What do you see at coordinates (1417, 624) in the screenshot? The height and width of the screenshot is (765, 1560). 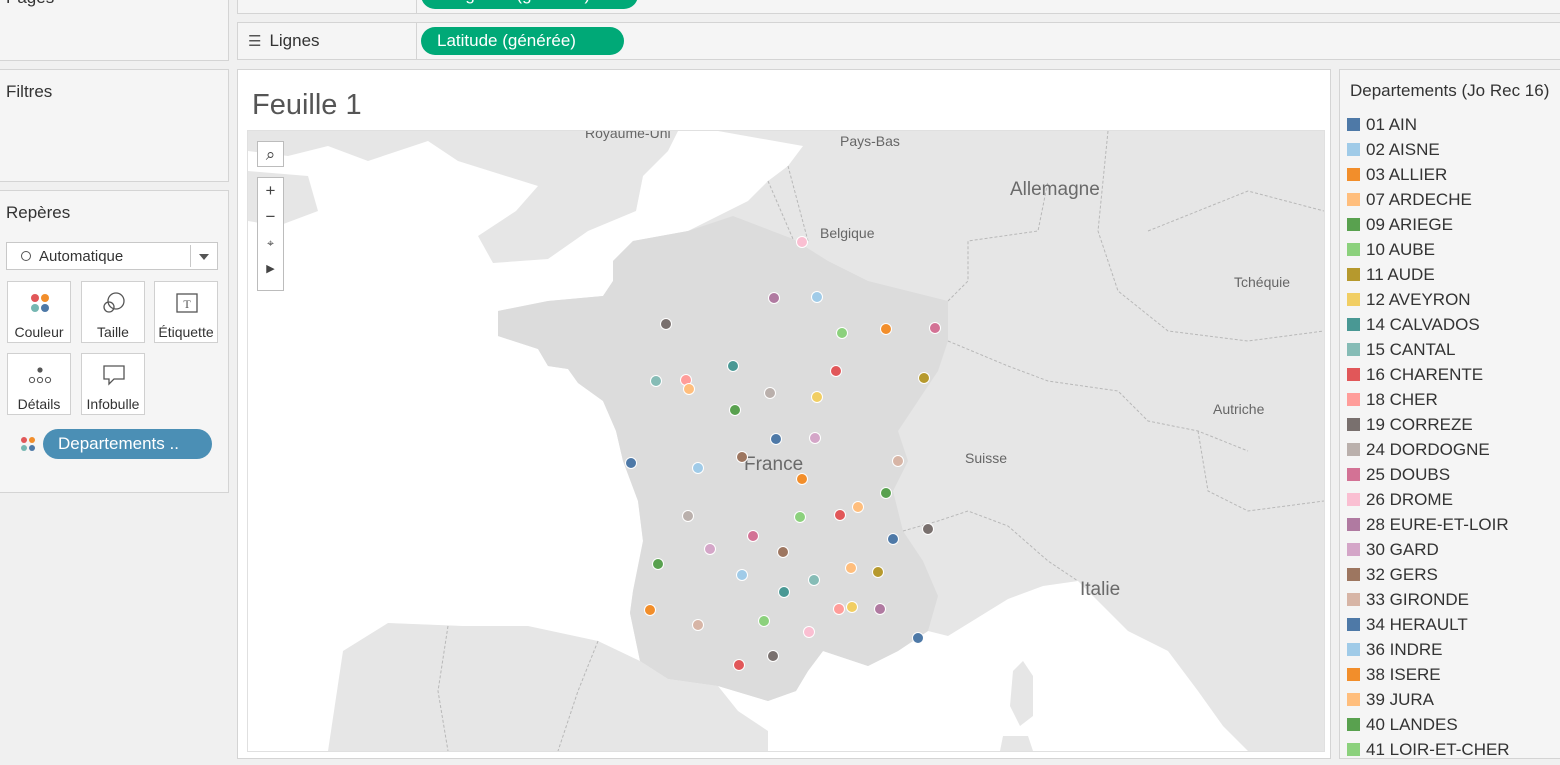 I see `legend-label: 34 HERAULT` at bounding box center [1417, 624].